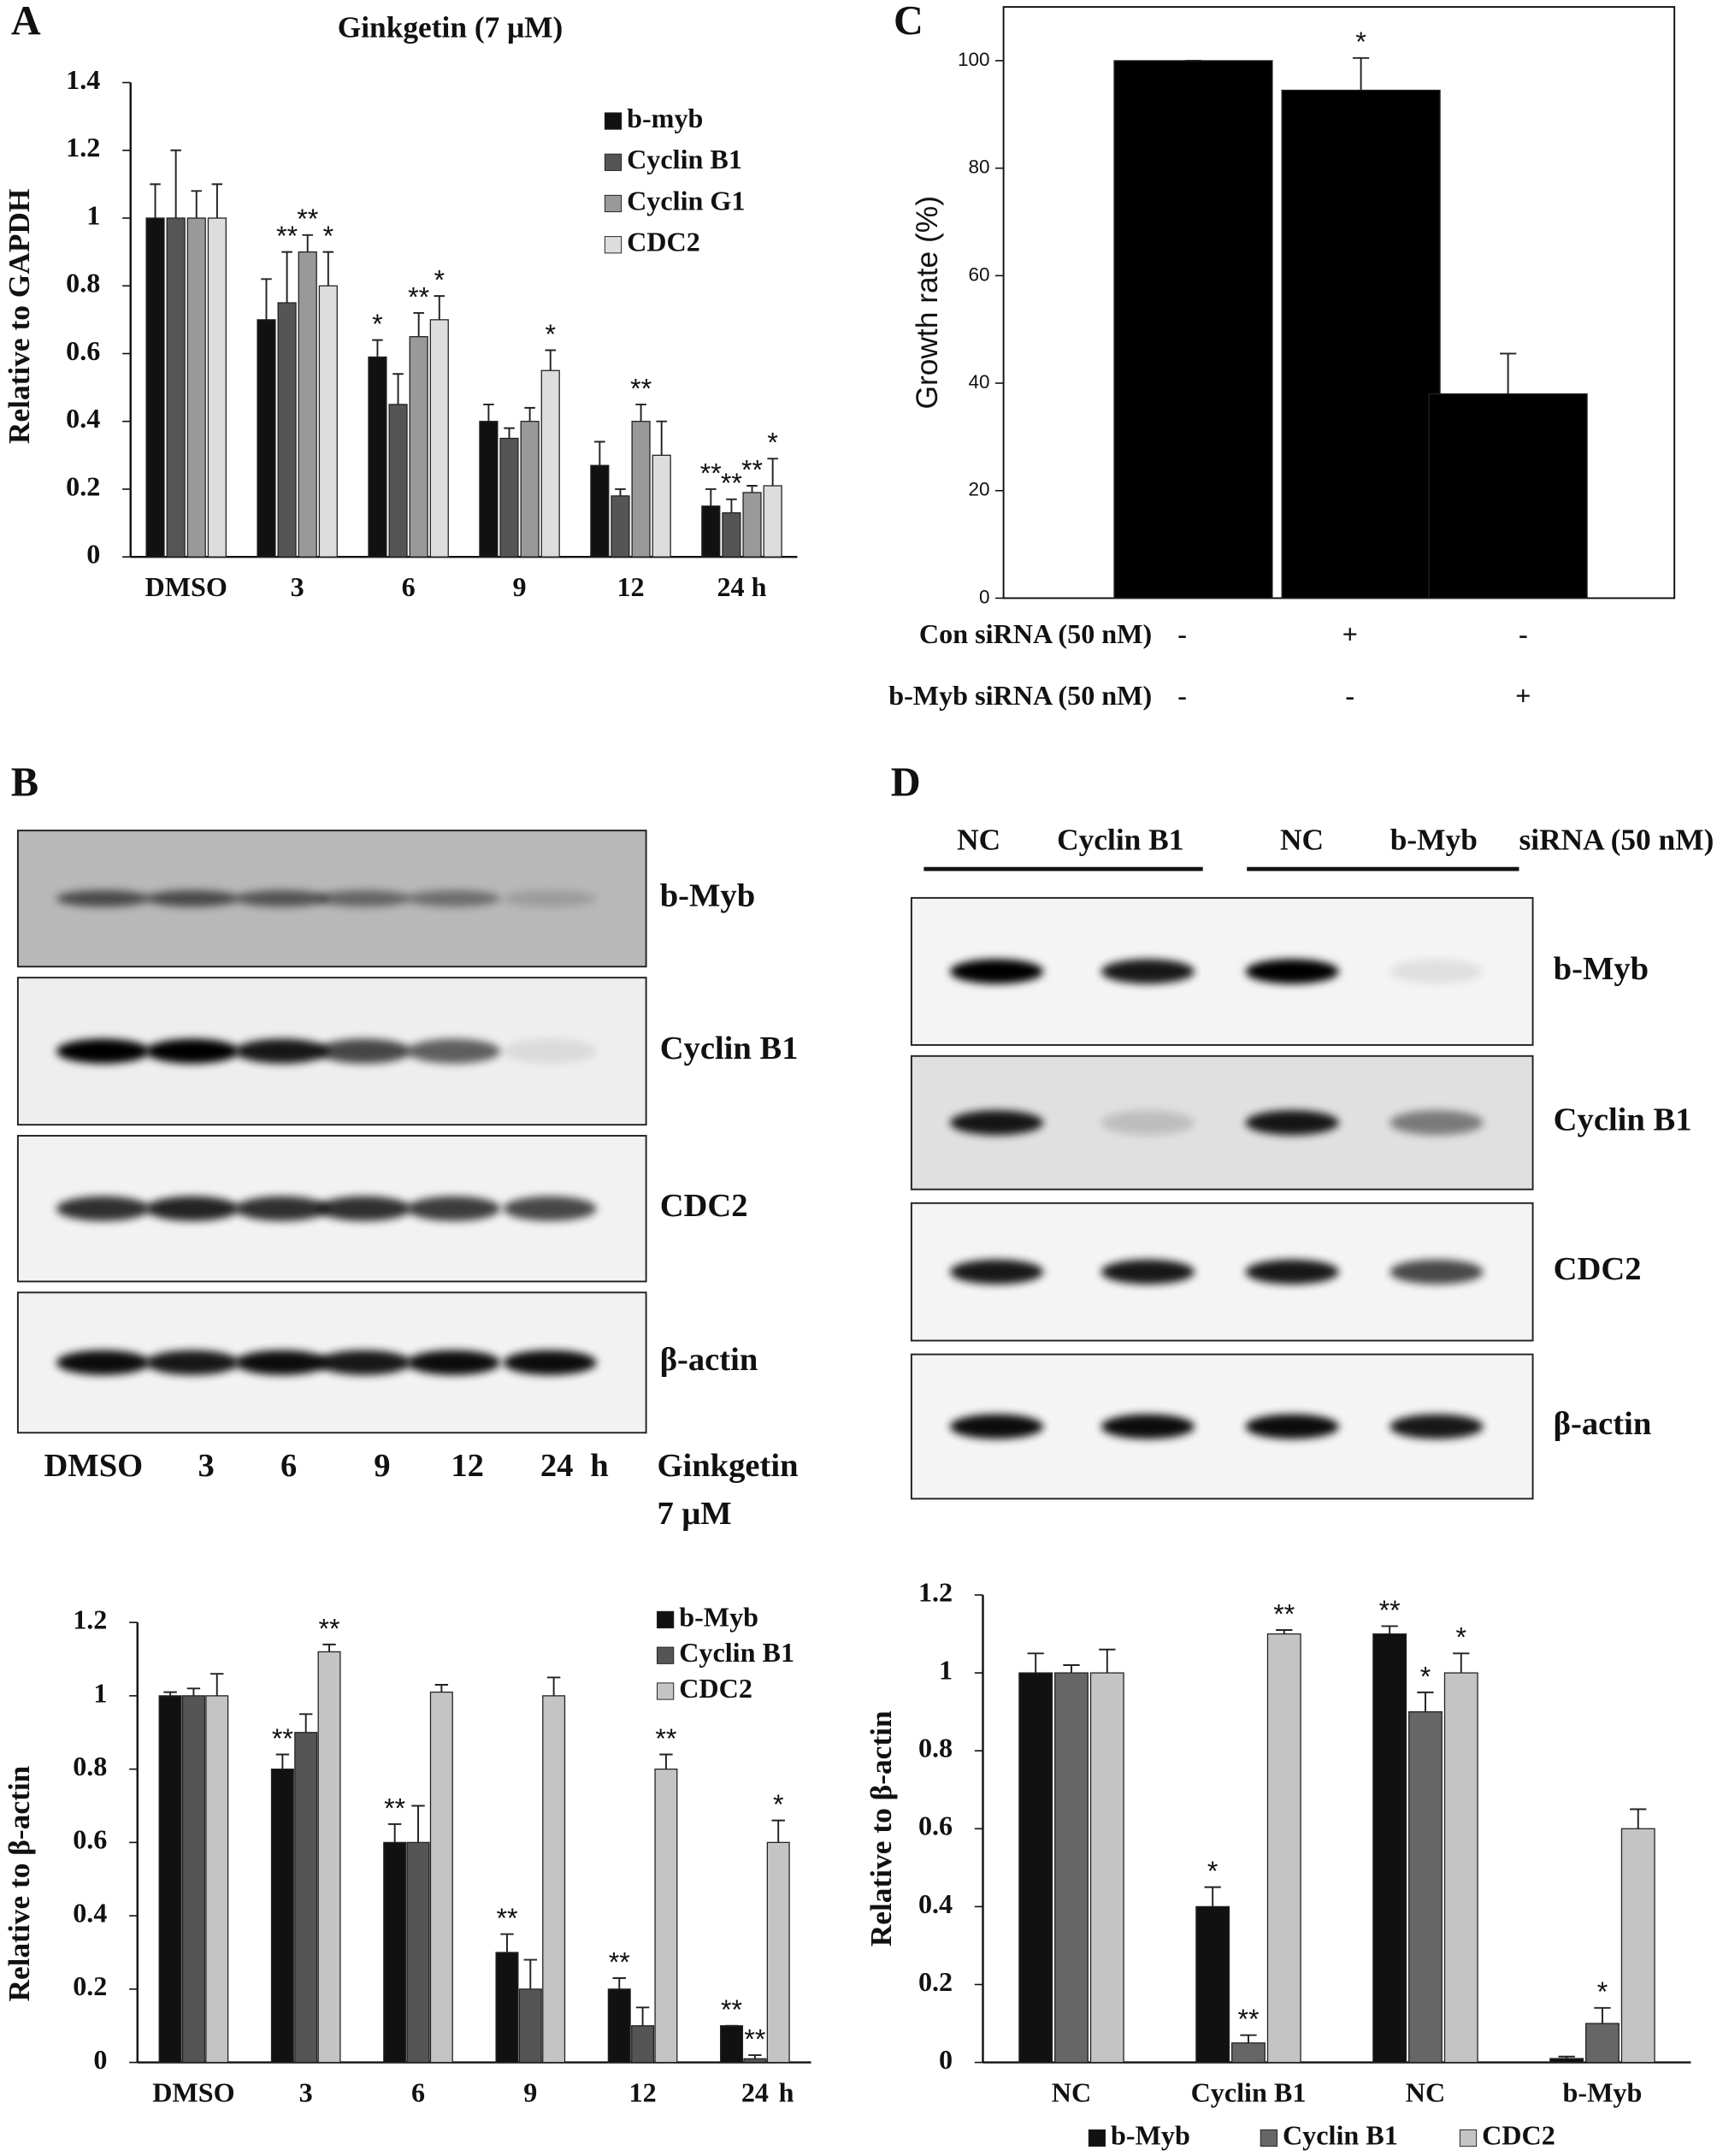  What do you see at coordinates (663, 242) in the screenshot?
I see `legend-label: CDC2` at bounding box center [663, 242].